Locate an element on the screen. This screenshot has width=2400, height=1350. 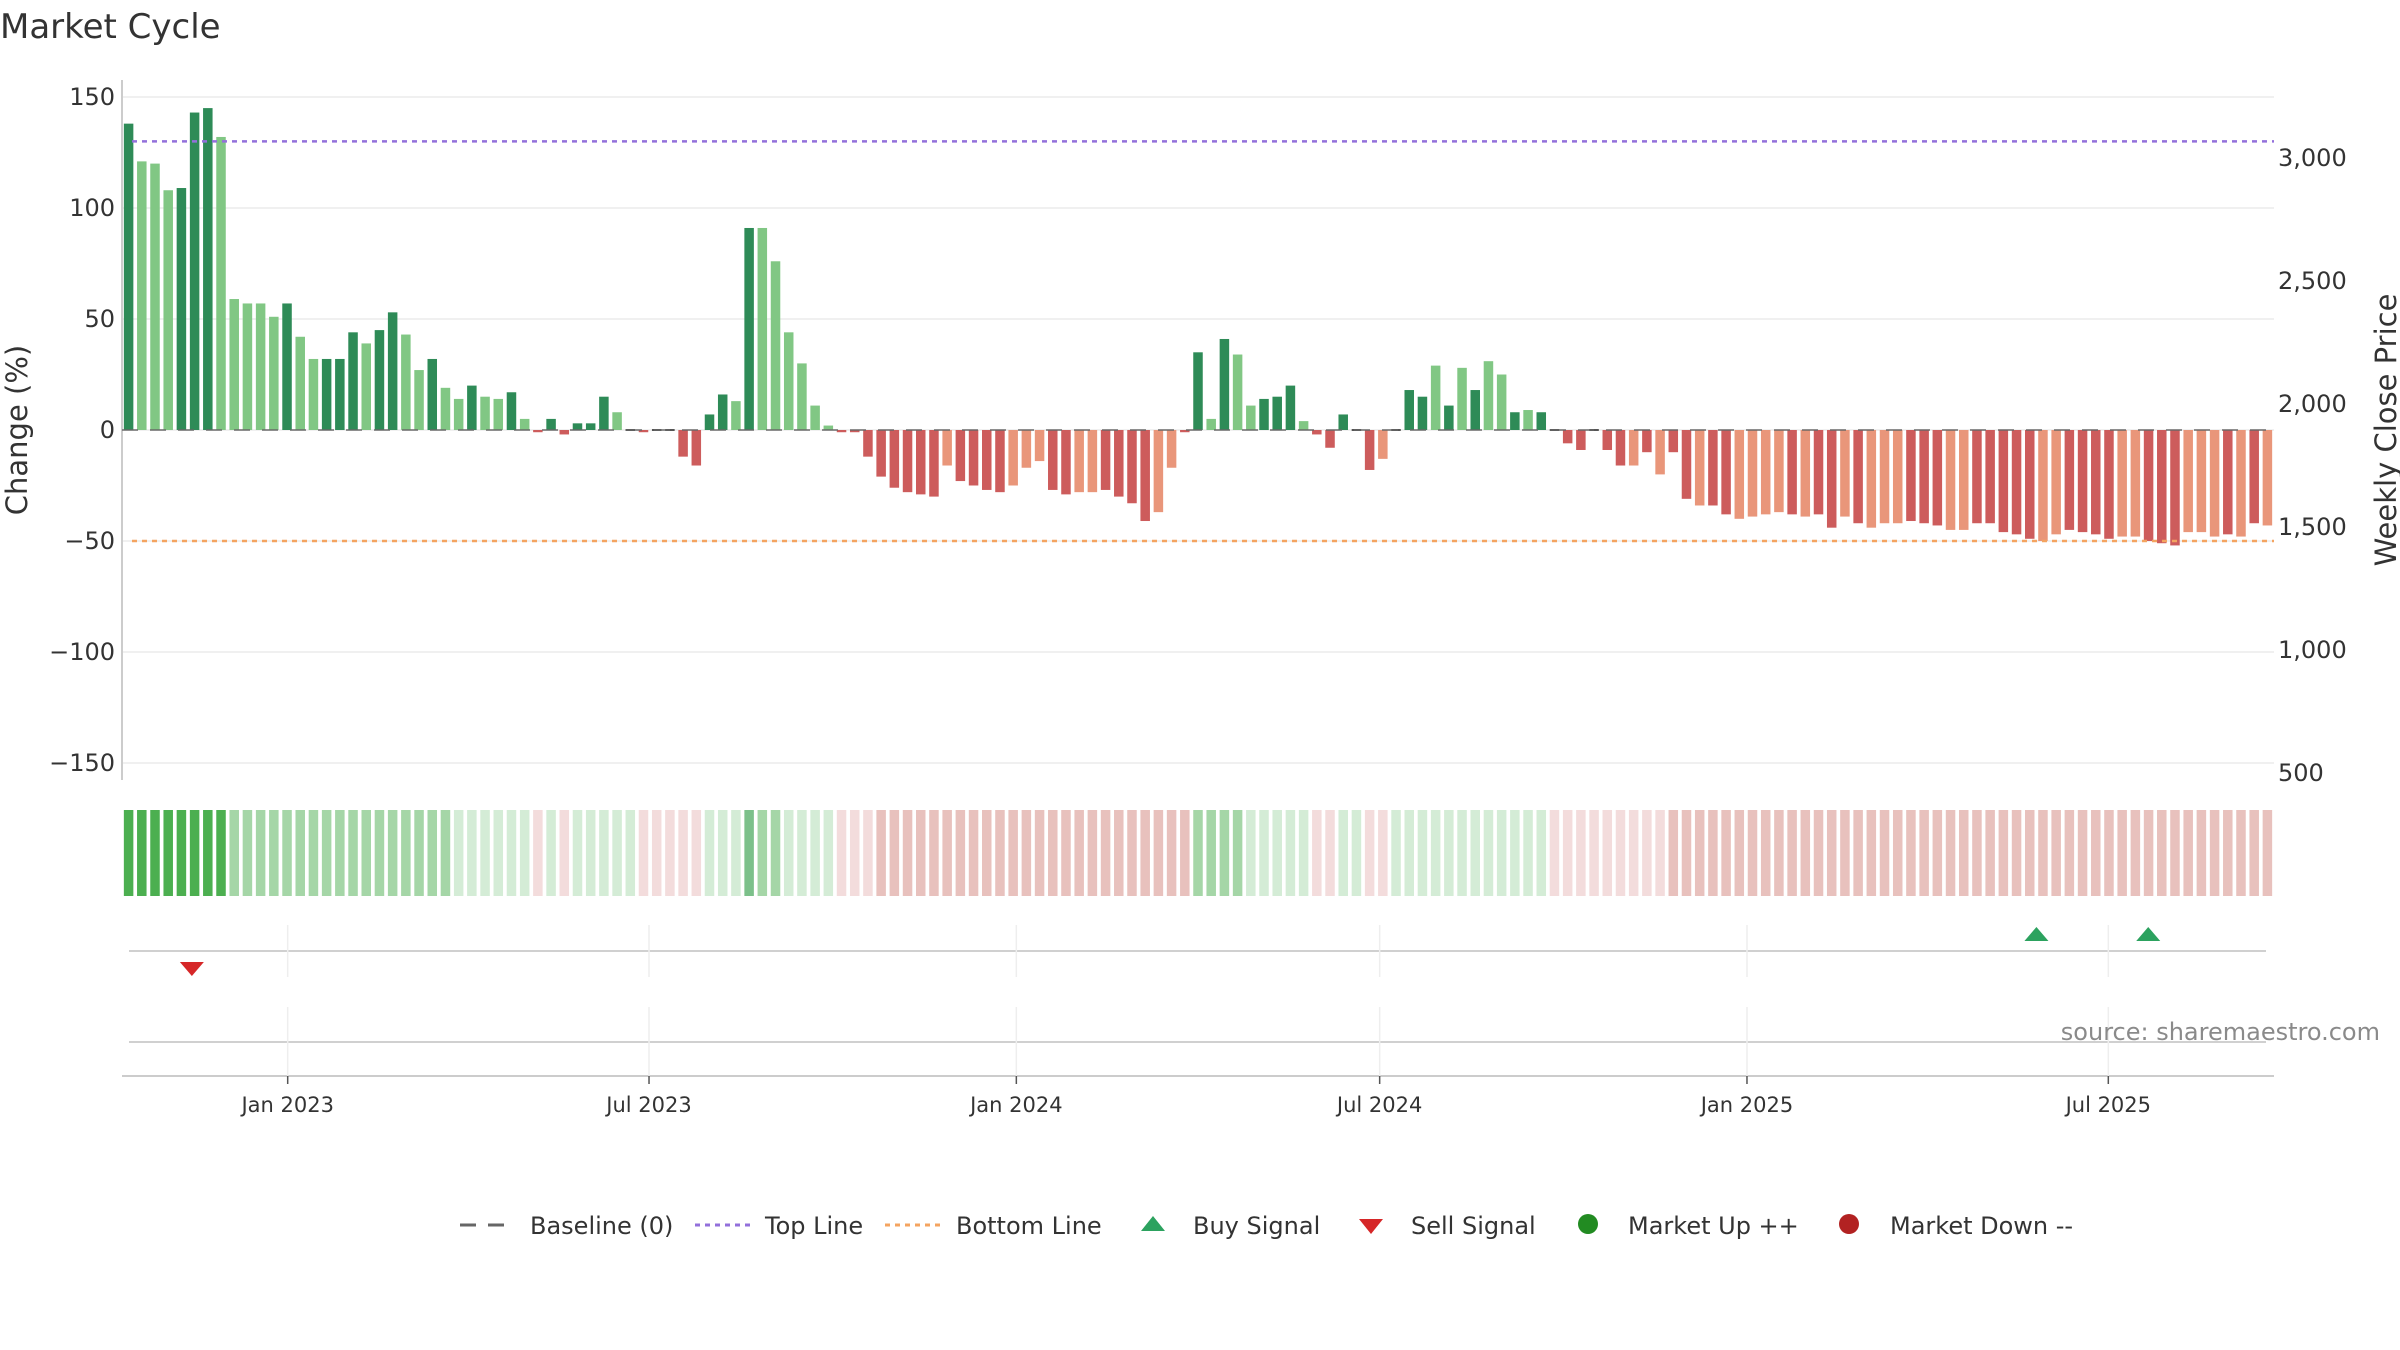
left-tick-label: 50 is located at coordinates (99, 319).